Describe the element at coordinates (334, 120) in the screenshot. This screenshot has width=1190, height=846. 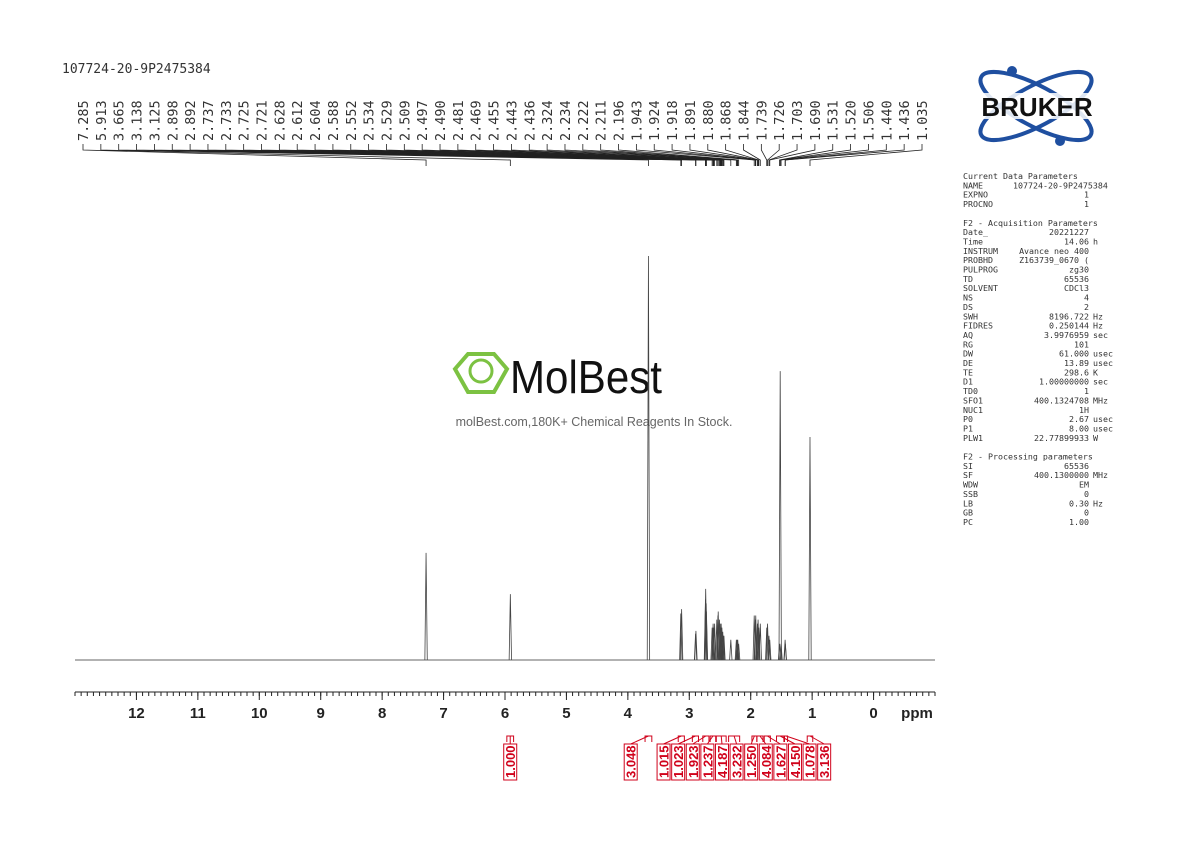
I see `peak-label: 2.588` at that location.